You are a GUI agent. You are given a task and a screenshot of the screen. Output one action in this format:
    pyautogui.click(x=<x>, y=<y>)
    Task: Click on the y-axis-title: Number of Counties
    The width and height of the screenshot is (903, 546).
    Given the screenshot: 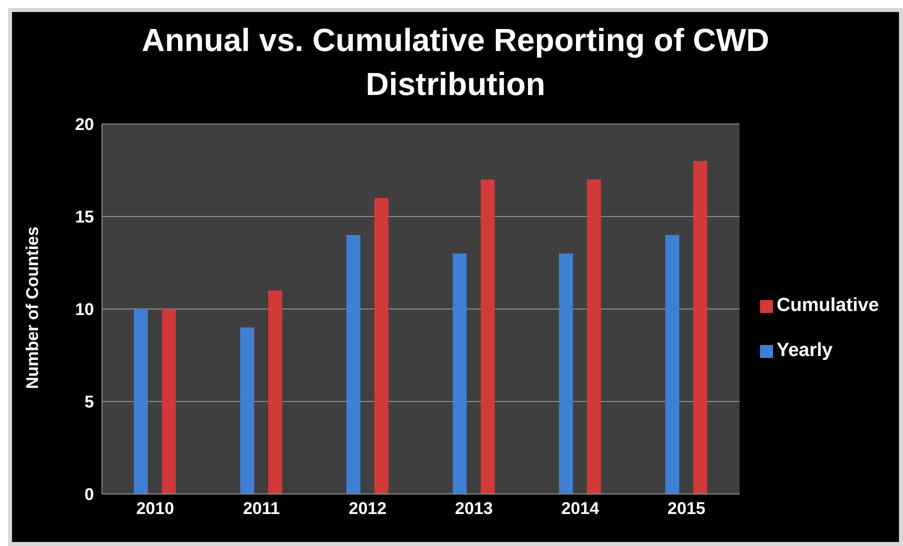 What is the action you would take?
    pyautogui.click(x=32, y=307)
    